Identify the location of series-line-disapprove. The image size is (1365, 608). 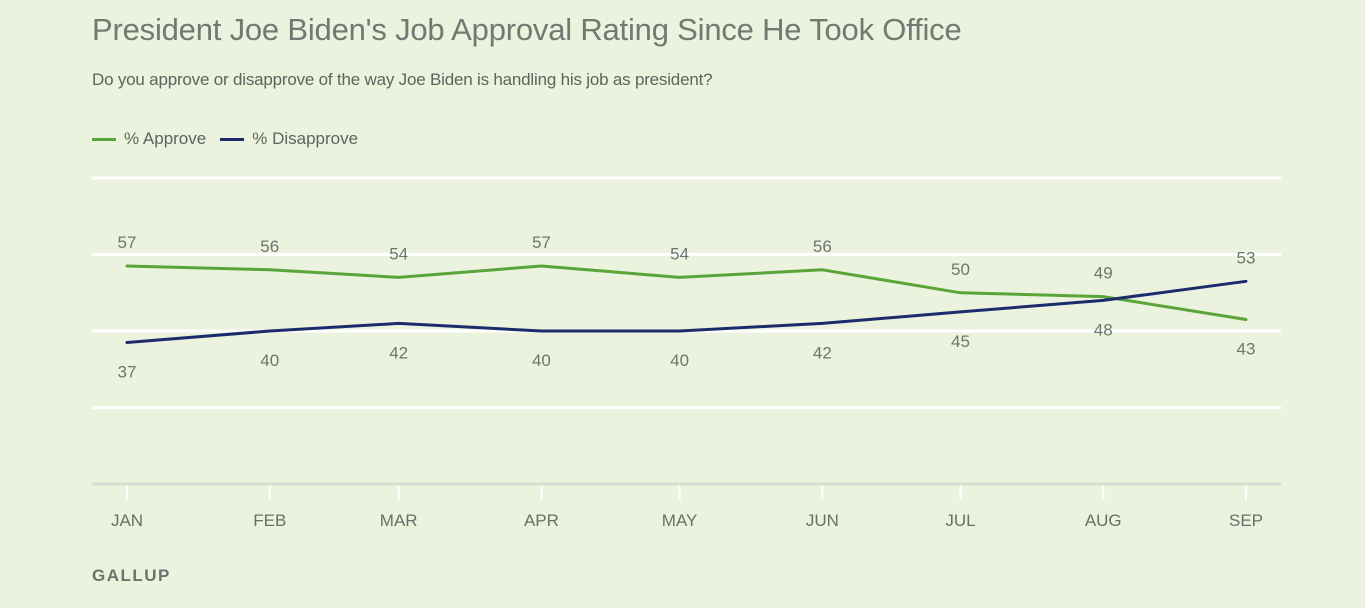
(686, 311).